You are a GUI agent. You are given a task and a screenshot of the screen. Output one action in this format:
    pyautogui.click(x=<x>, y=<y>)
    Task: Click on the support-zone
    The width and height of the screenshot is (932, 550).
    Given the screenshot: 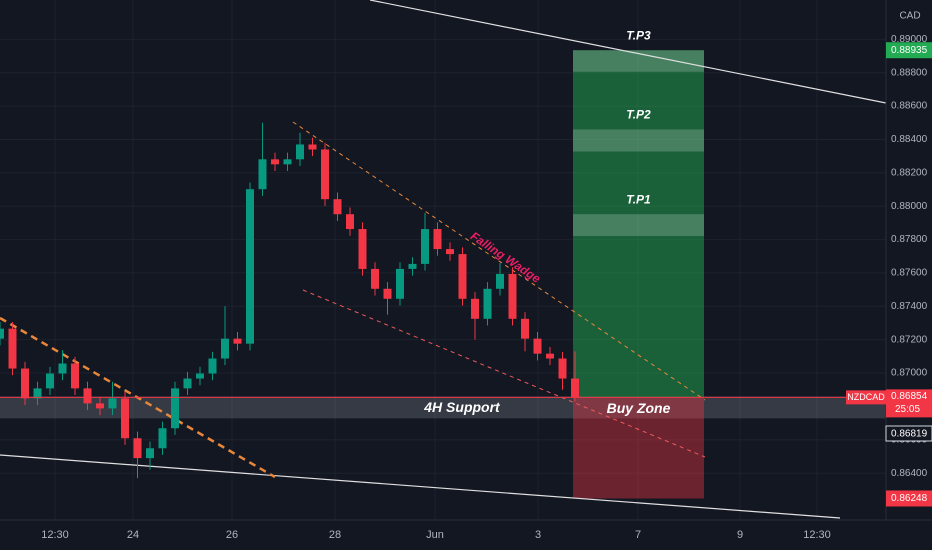 What is the action you would take?
    pyautogui.click(x=443, y=407)
    